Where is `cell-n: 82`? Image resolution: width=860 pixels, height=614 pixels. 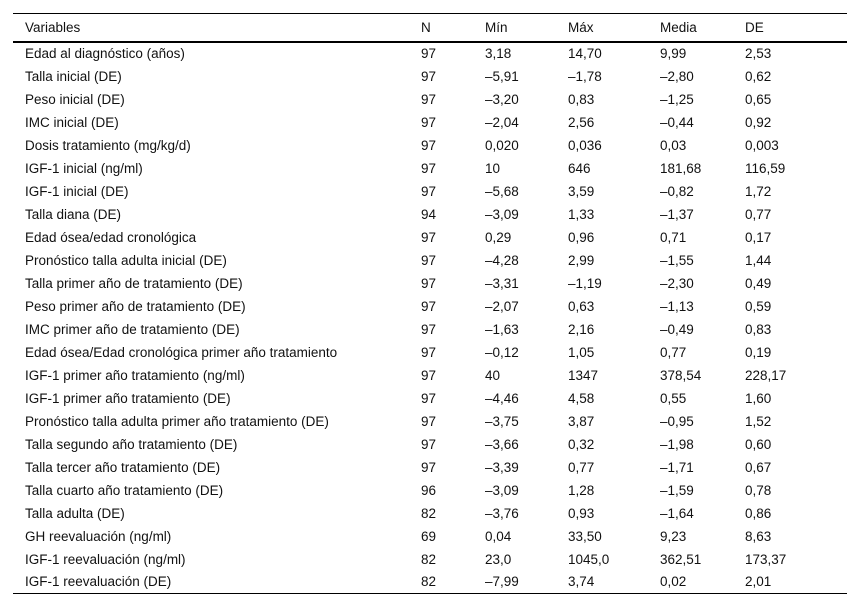 cell-n: 82 is located at coordinates (429, 559).